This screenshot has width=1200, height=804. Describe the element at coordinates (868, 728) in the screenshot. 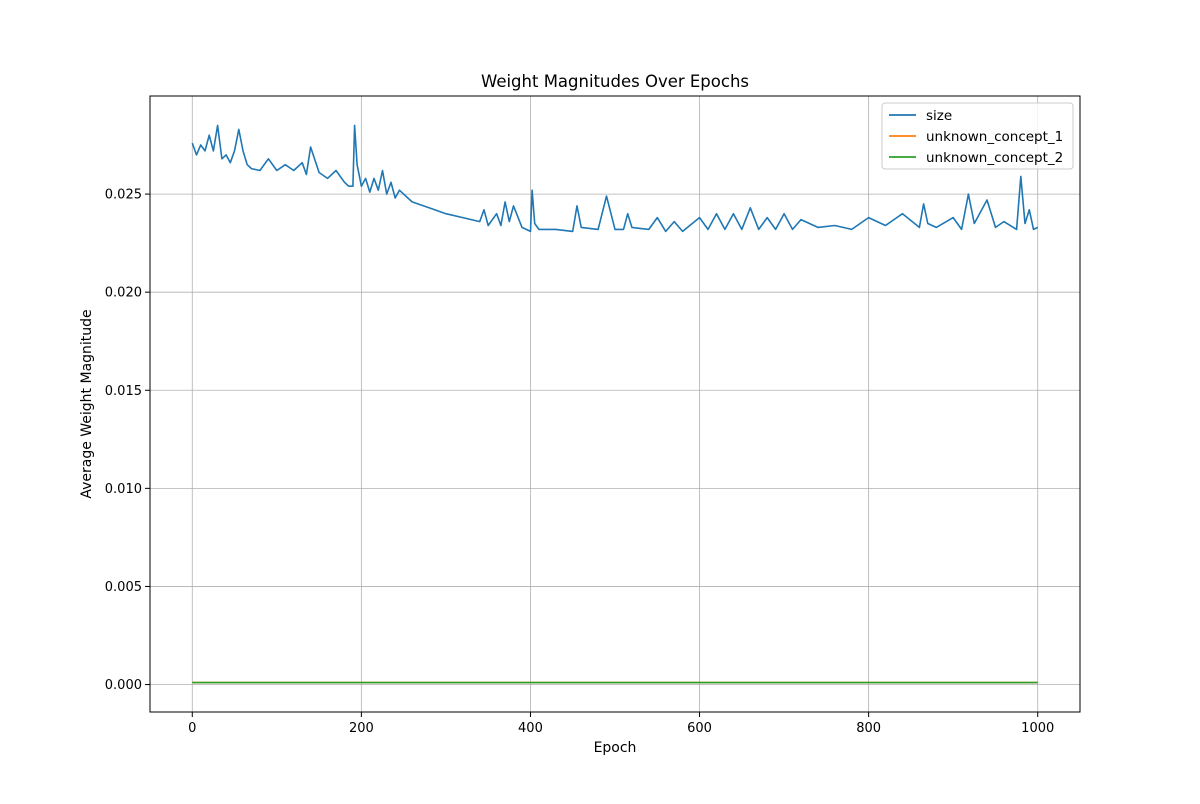

I see `x-tick-label: 800` at that location.